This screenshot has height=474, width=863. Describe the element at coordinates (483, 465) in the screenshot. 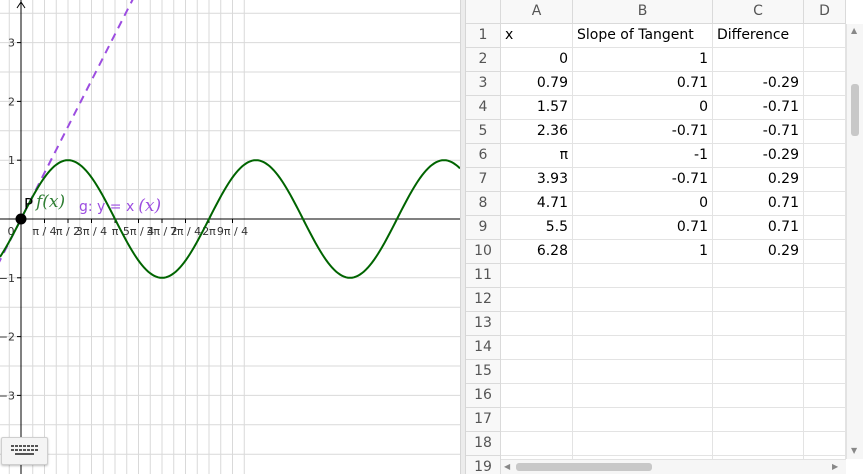

I see `row-header: 19` at that location.